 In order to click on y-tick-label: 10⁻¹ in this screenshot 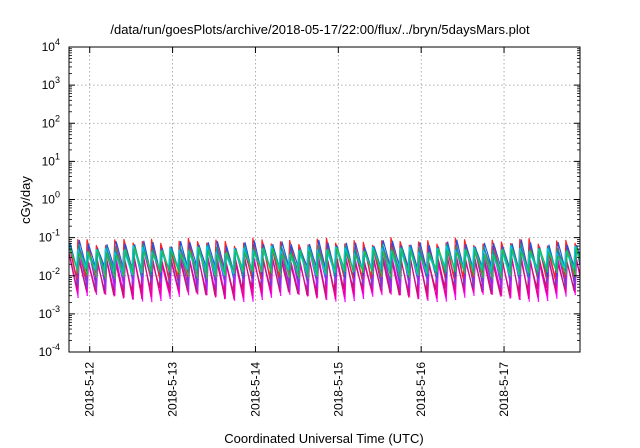, I will do `click(49, 236)`.